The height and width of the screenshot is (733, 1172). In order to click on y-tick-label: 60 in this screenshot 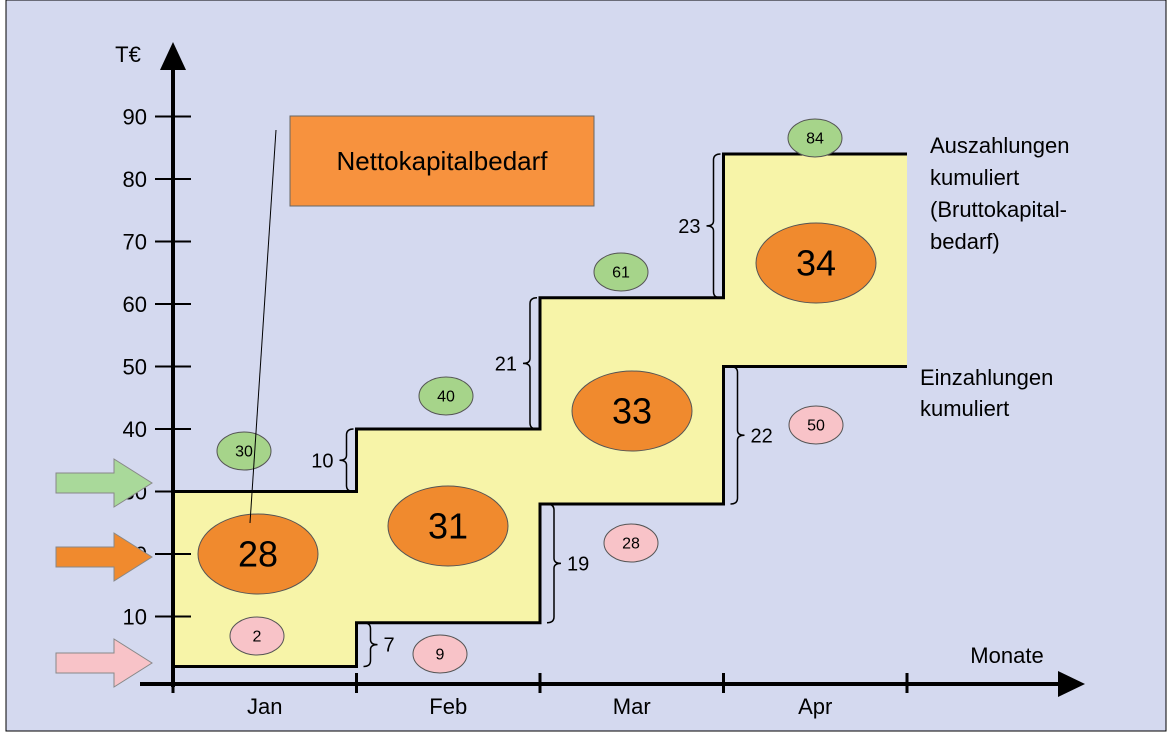, I will do `click(135, 304)`.